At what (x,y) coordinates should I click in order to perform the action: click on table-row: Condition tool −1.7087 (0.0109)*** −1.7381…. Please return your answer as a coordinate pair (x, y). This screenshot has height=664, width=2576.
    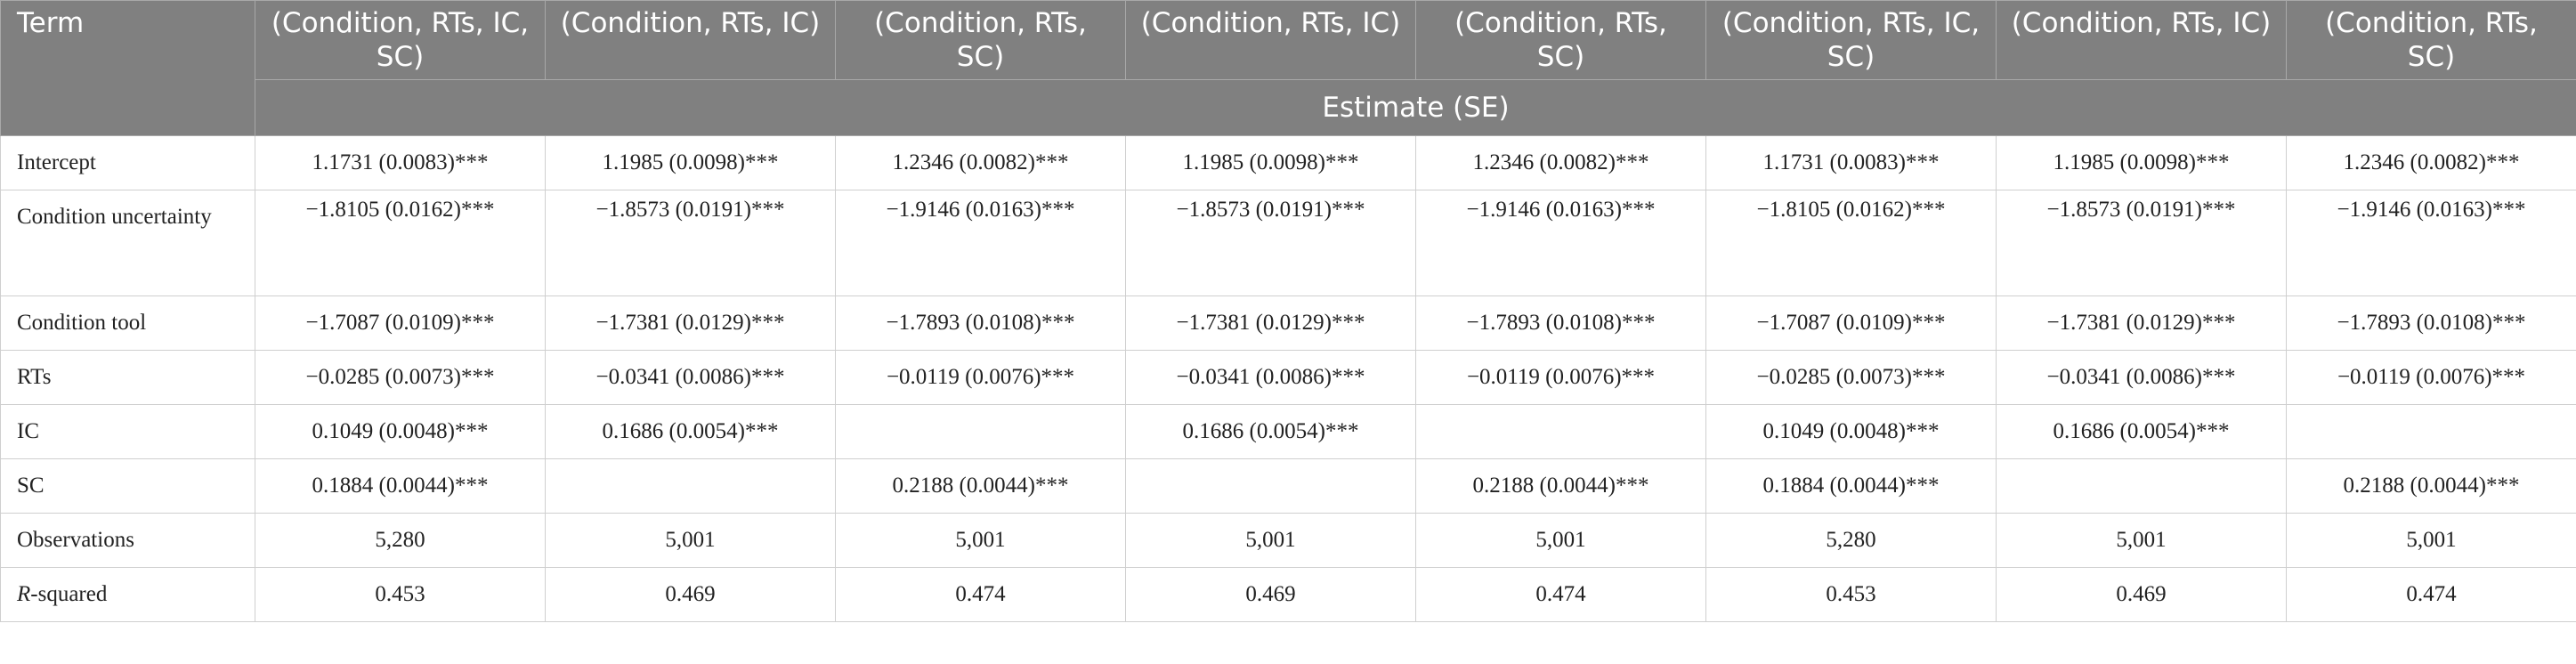
    Looking at the image, I should click on (1288, 323).